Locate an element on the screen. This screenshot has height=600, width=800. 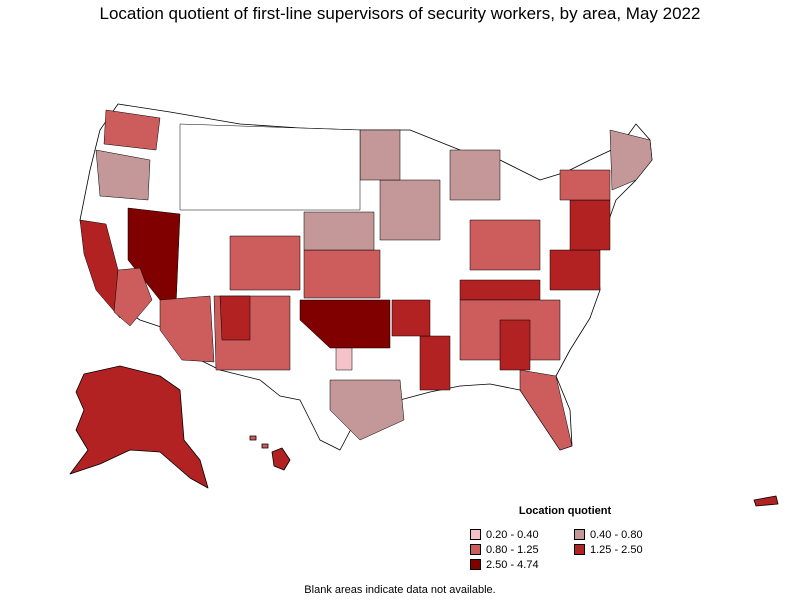
area-new-york is located at coordinates (585, 185).